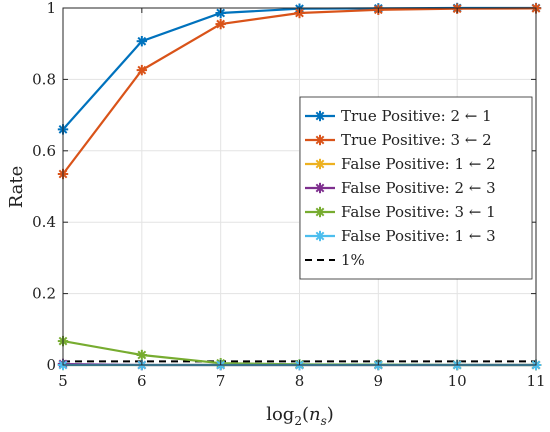 The image size is (550, 432). What do you see at coordinates (418, 236) in the screenshot?
I see `legend-label-6: False Positive: 1 ← 3` at bounding box center [418, 236].